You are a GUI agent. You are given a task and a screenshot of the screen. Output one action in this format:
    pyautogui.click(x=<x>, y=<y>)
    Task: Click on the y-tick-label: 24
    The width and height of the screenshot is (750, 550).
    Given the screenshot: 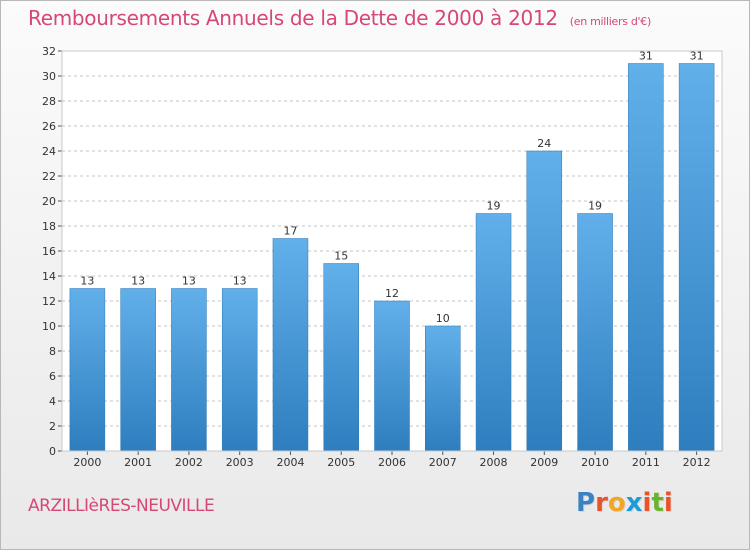 What is the action you would take?
    pyautogui.click(x=49, y=151)
    